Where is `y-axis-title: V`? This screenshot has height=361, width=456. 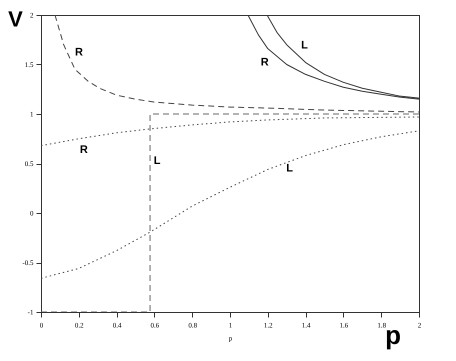 y-axis-title: V is located at coordinates (16, 19).